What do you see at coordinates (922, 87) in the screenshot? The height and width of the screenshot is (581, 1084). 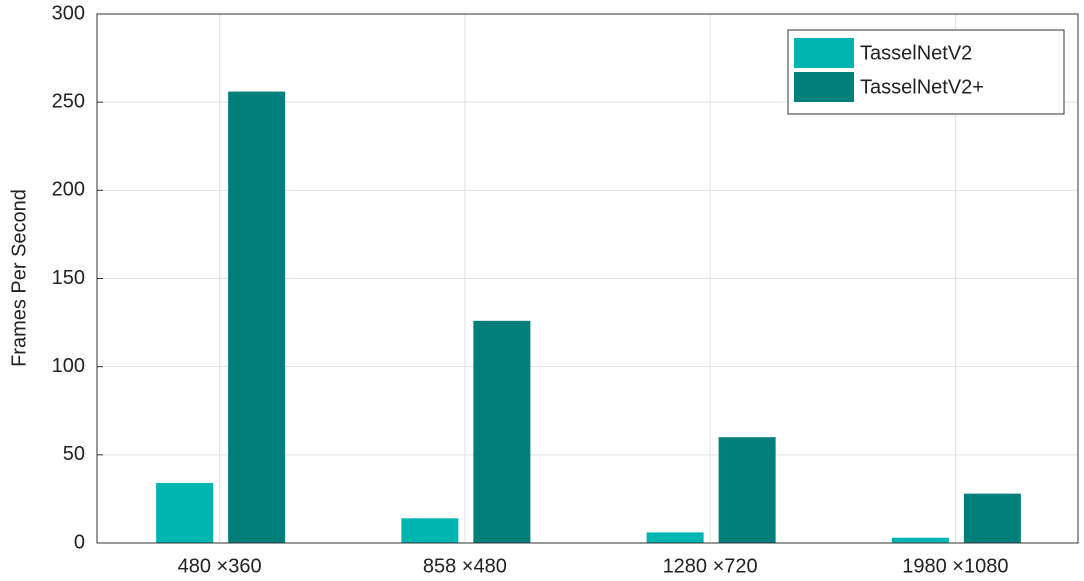 I see `legend-label: TasselNetV2+` at bounding box center [922, 87].